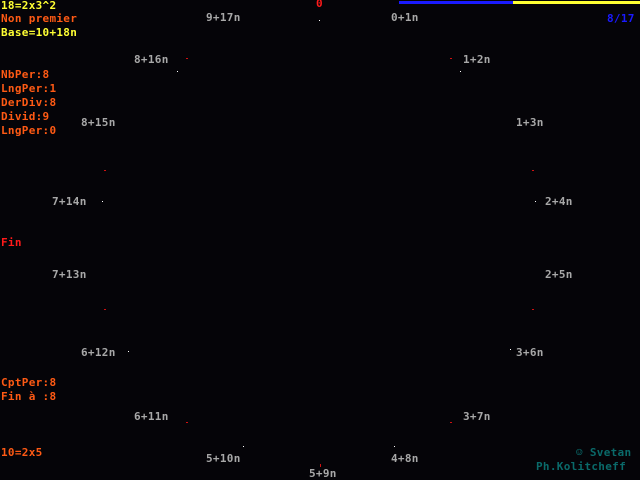  What do you see at coordinates (530, 352) in the screenshot?
I see `circle-label: 3+6n` at bounding box center [530, 352].